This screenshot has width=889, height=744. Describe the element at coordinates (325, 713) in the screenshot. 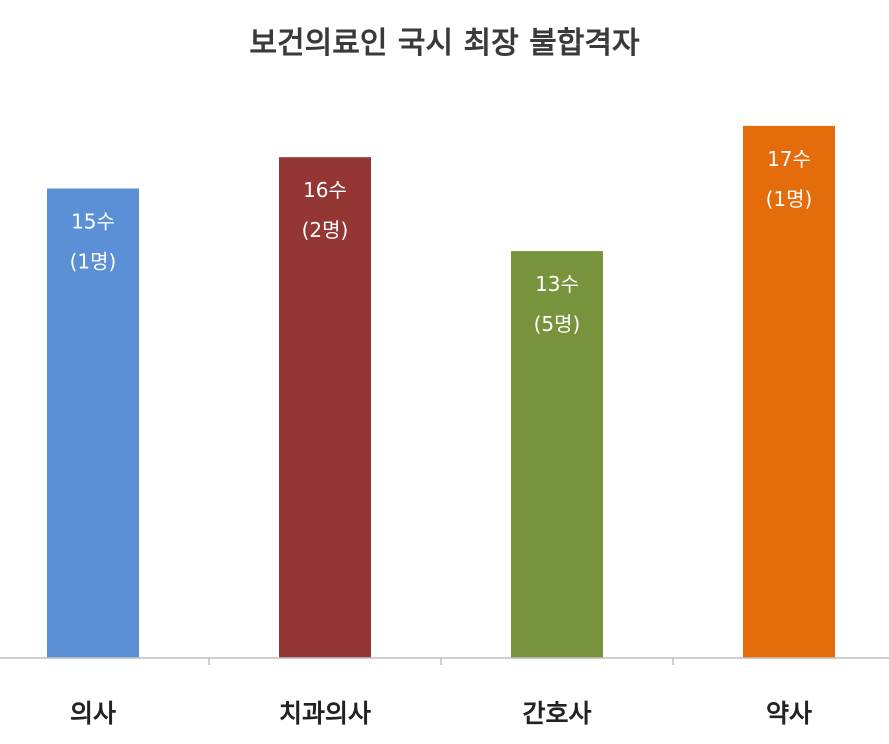

I see `category-label: 치과의사` at that location.